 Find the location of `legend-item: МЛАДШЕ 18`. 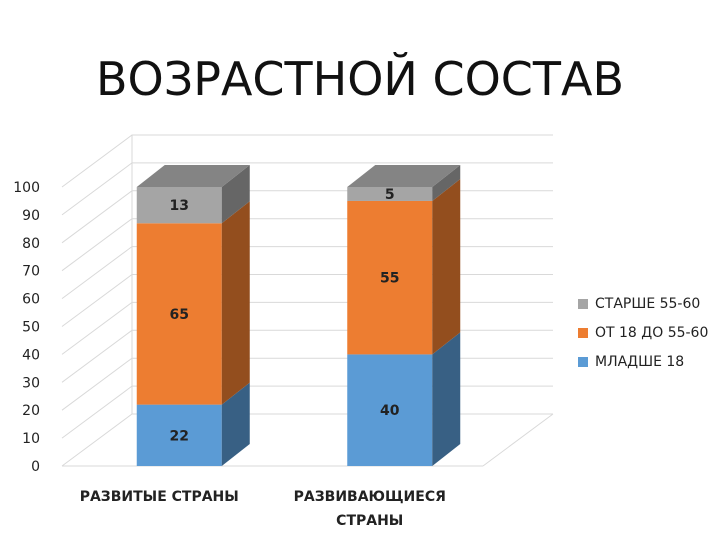

legend-item: МЛАДШЕ 18 is located at coordinates (643, 361).